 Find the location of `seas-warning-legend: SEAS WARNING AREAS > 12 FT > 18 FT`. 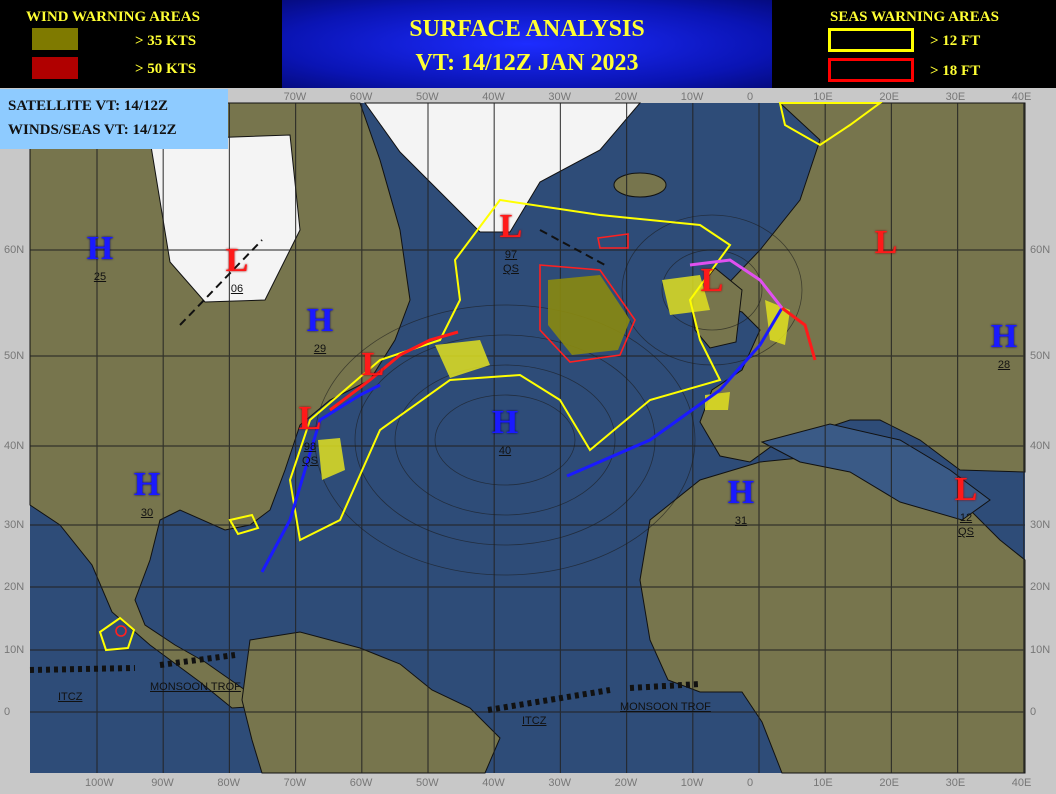

seas-warning-legend: SEAS WARNING AREAS > 12 FT > 18 FT is located at coordinates (914, 44).